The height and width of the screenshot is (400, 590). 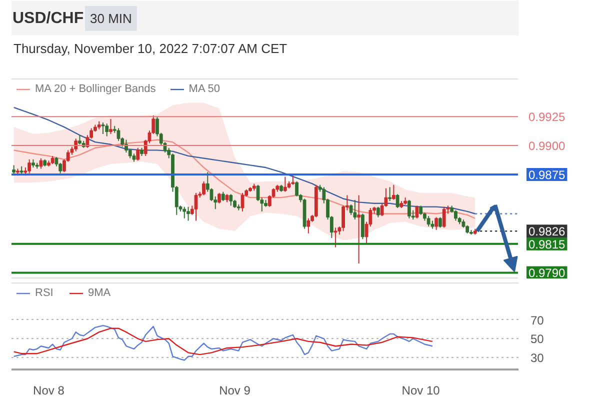 What do you see at coordinates (547, 117) in the screenshot?
I see `ref-line-label: 0.9925` at bounding box center [547, 117].